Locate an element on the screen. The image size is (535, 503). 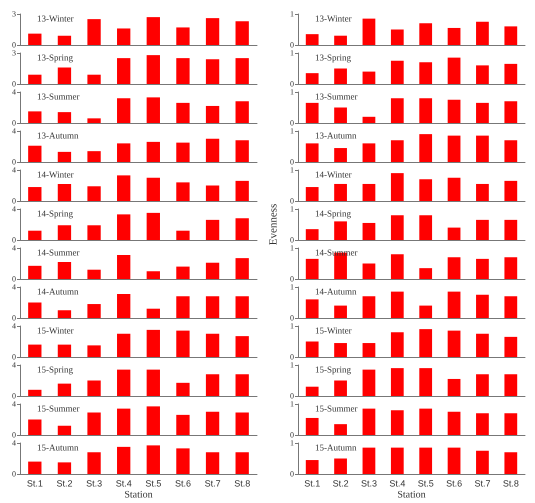
x-tick-label: St.6 is located at coordinates (182, 483).